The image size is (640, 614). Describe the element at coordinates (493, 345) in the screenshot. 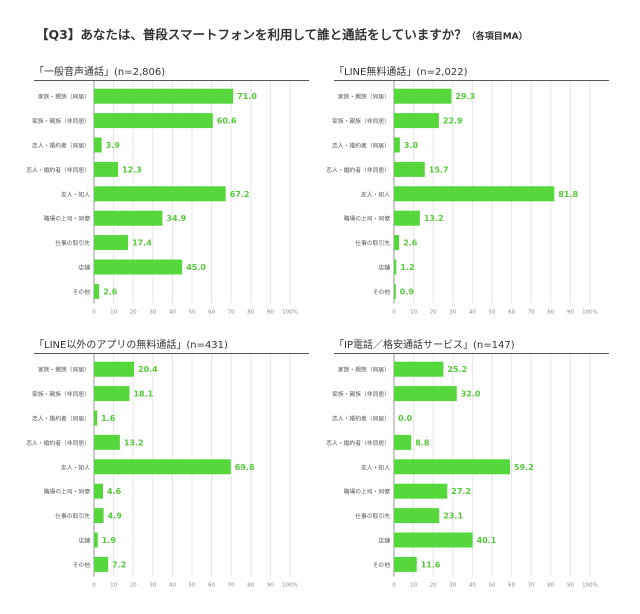

I see `panel-sample-size: (n=147)` at that location.